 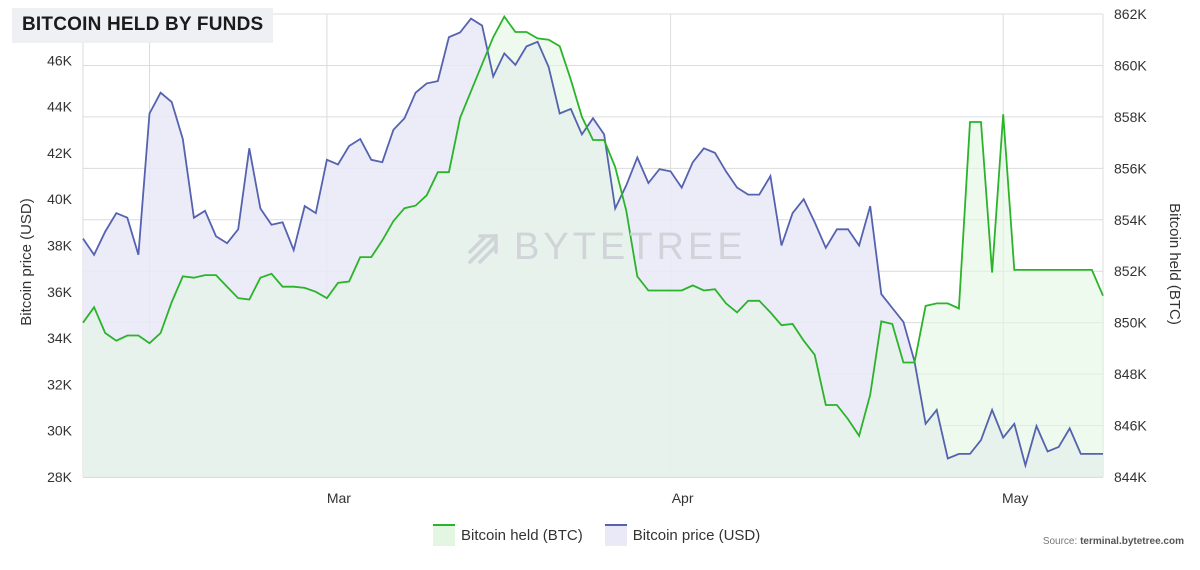 What do you see at coordinates (26, 262) in the screenshot?
I see `y-axis-label-left: Bitcoin price (USD)` at bounding box center [26, 262].